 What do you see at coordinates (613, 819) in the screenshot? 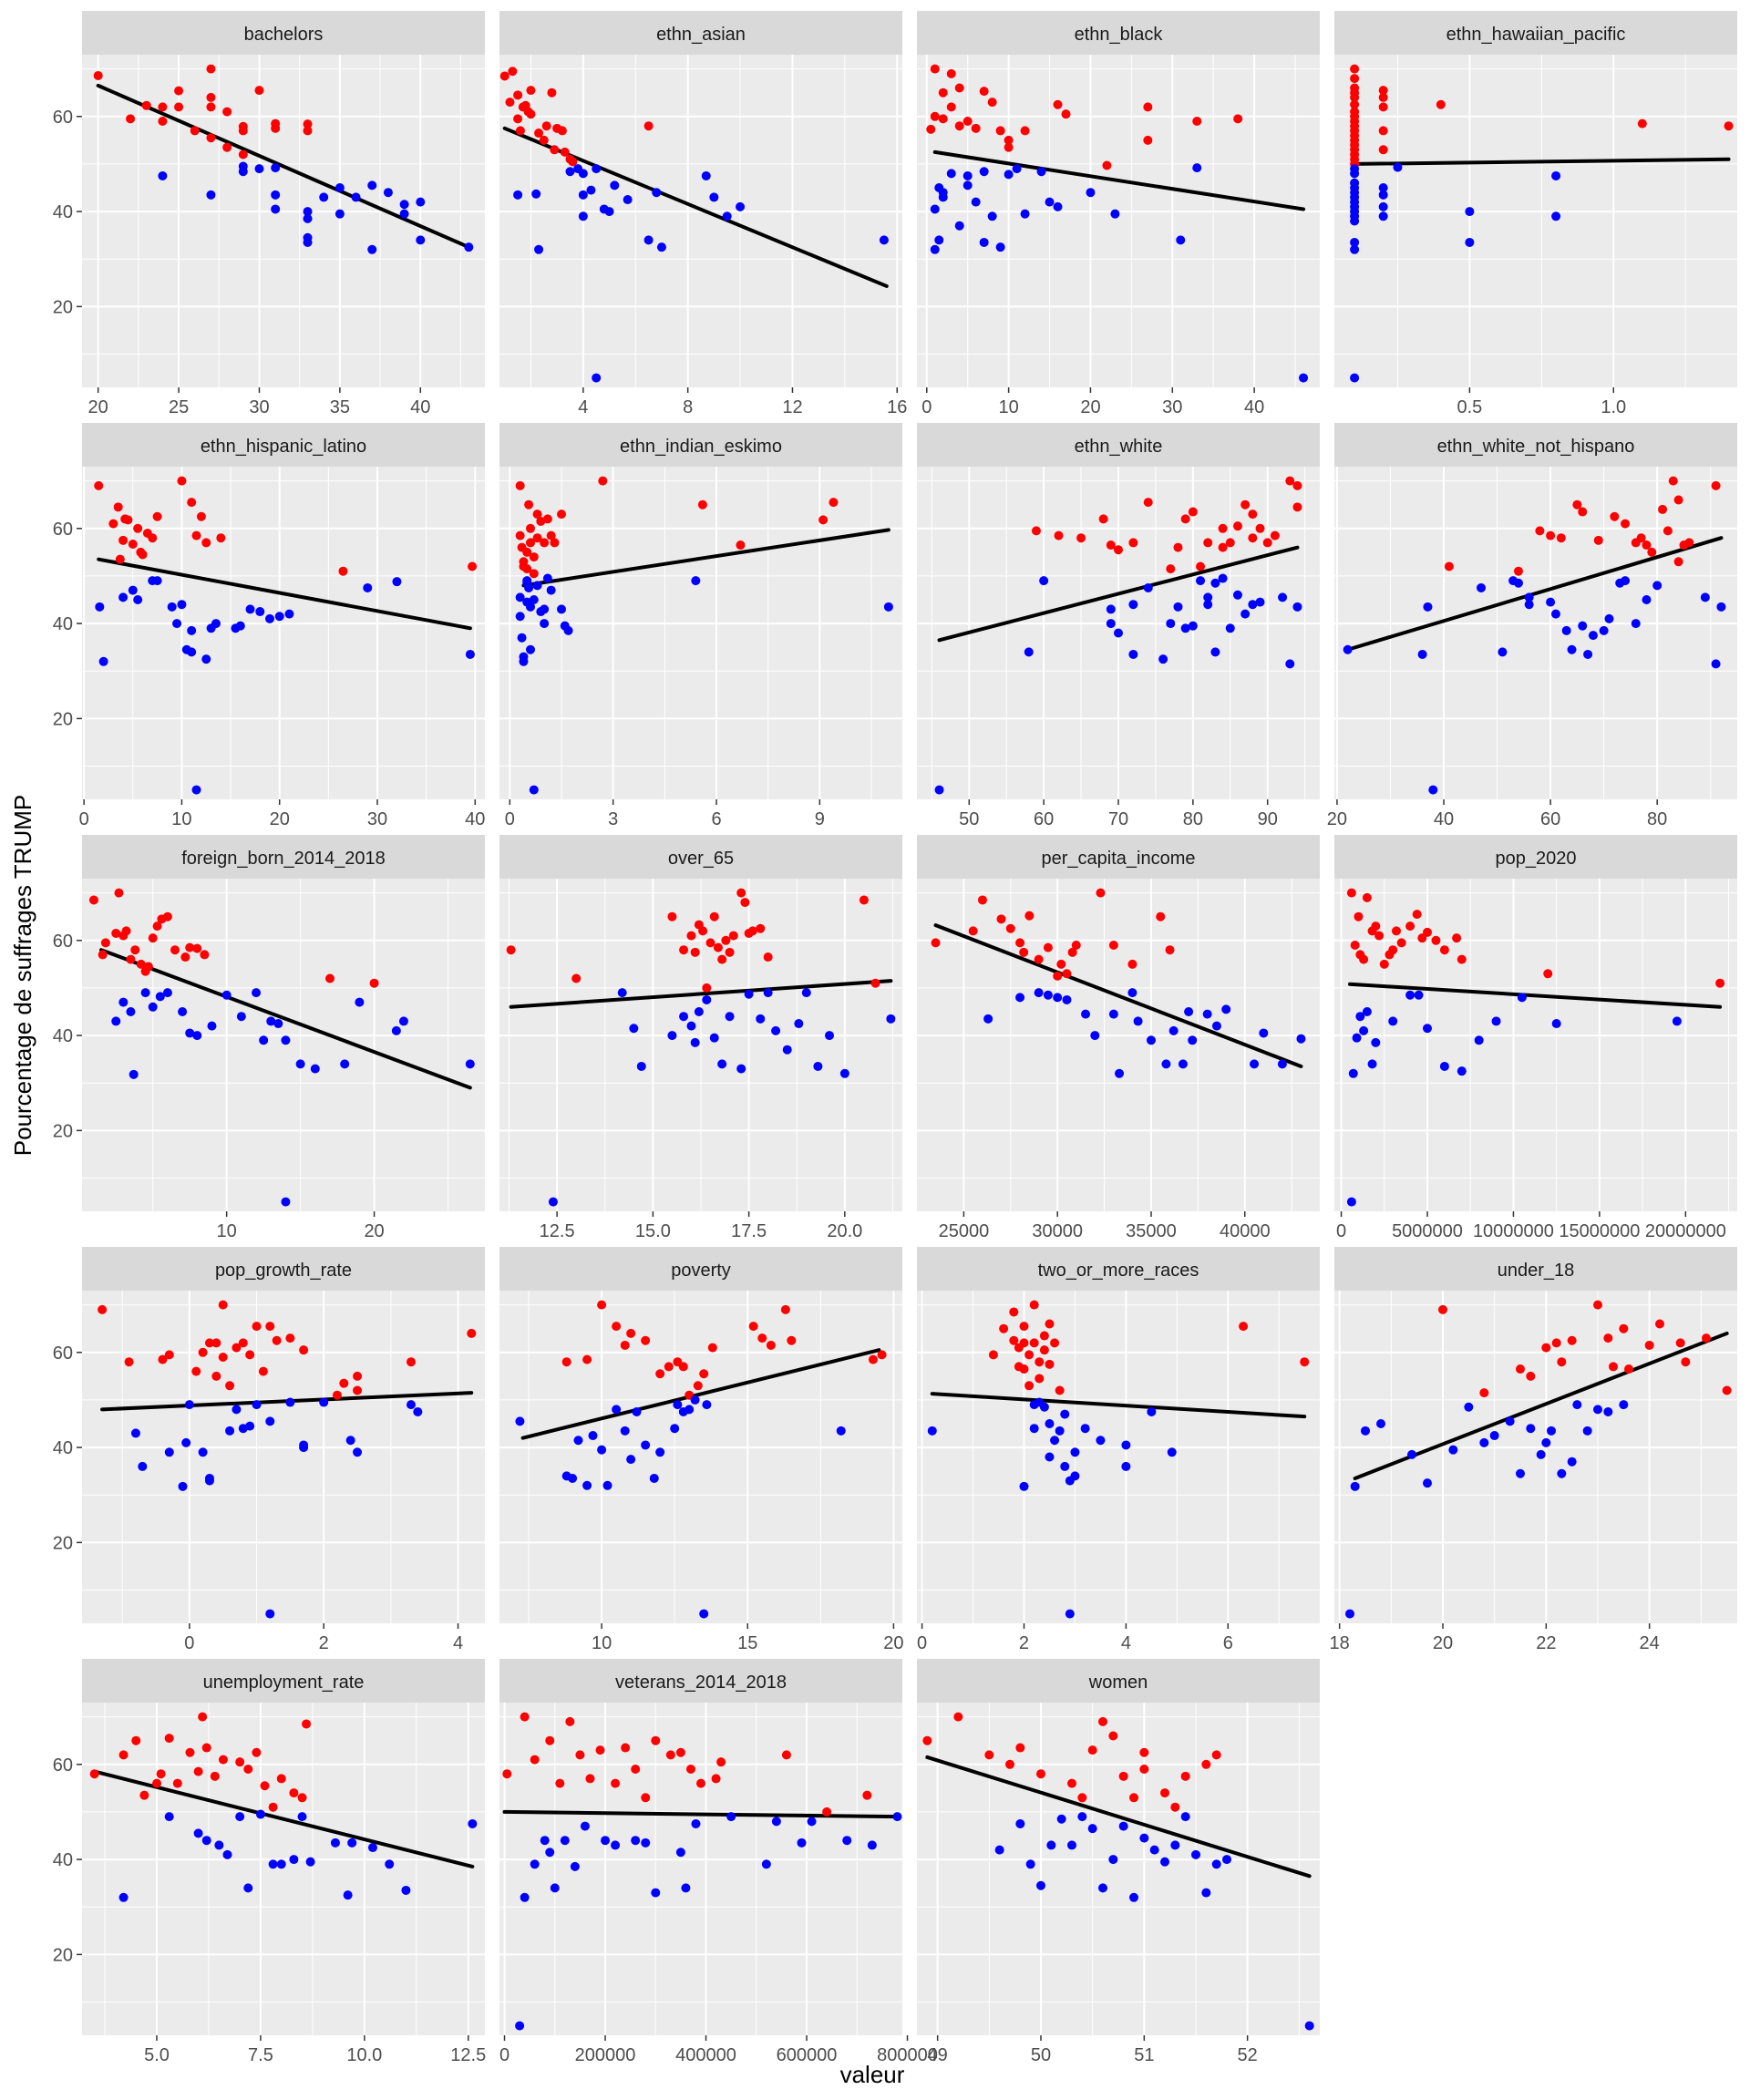
I see `x-tick-label: 3` at bounding box center [613, 819].